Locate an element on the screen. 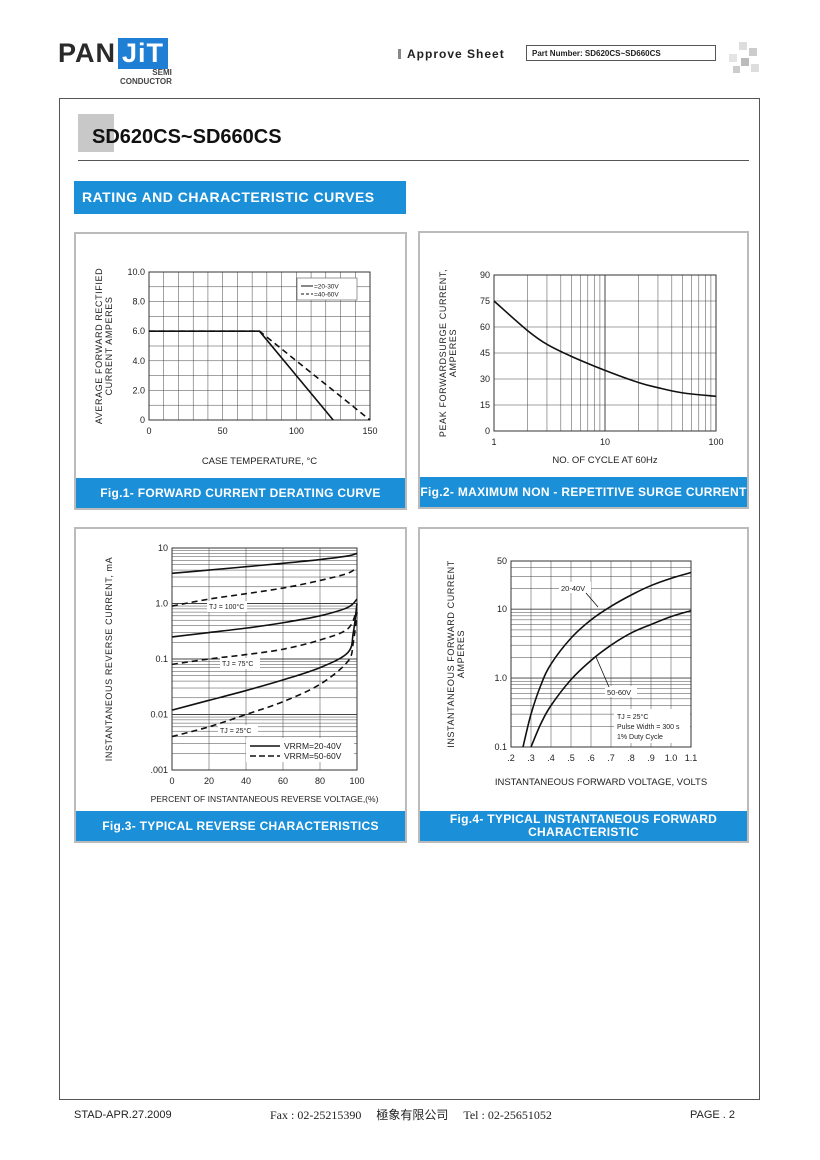 This screenshot has height=1160, width=820. approve-sheet-label: Approve Sheet is located at coordinates (451, 54).